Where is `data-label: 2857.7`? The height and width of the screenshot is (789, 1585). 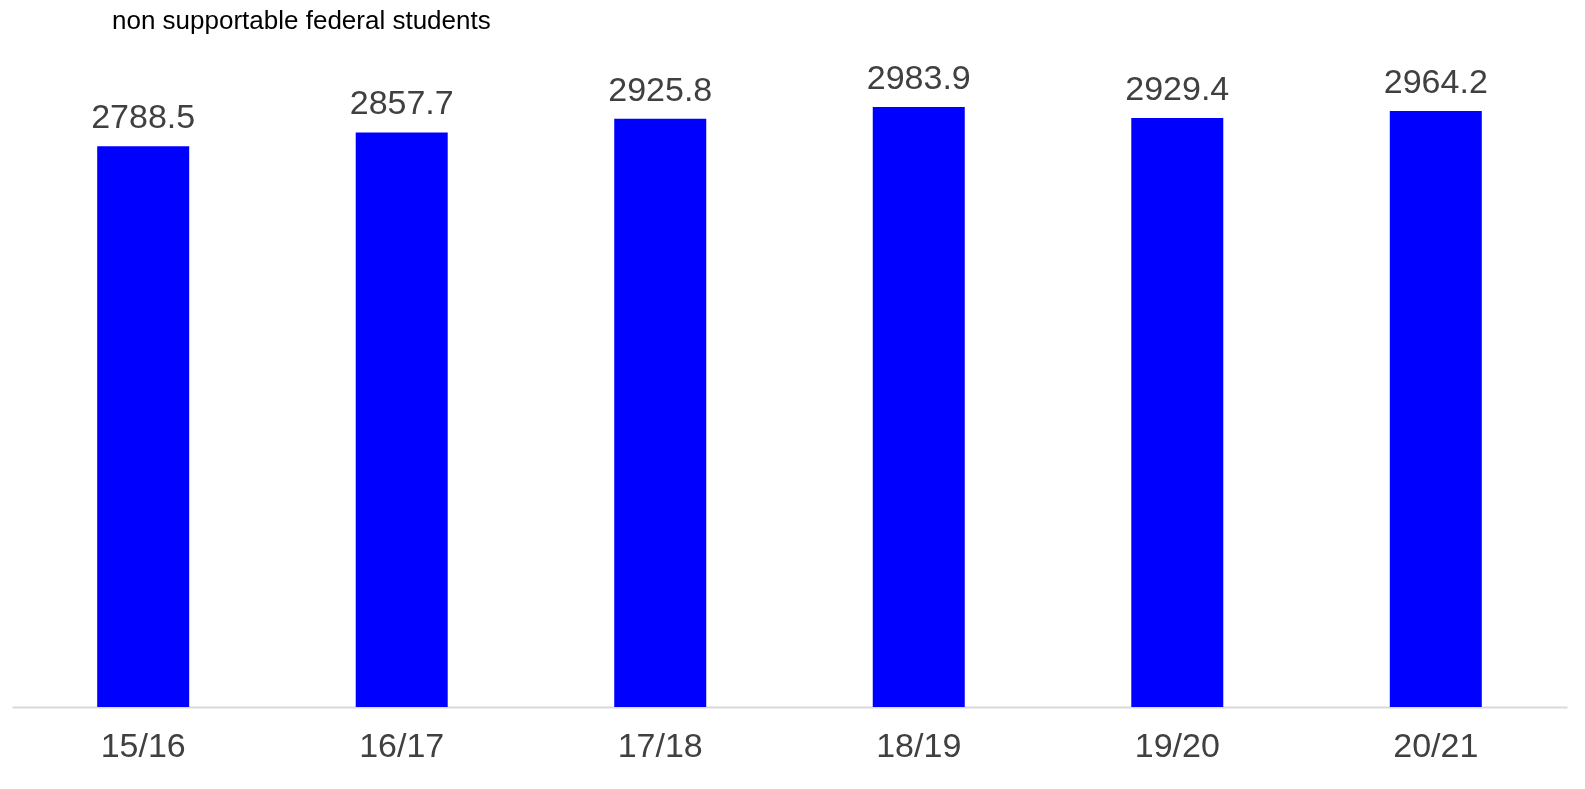
data-label: 2857.7 is located at coordinates (401, 102).